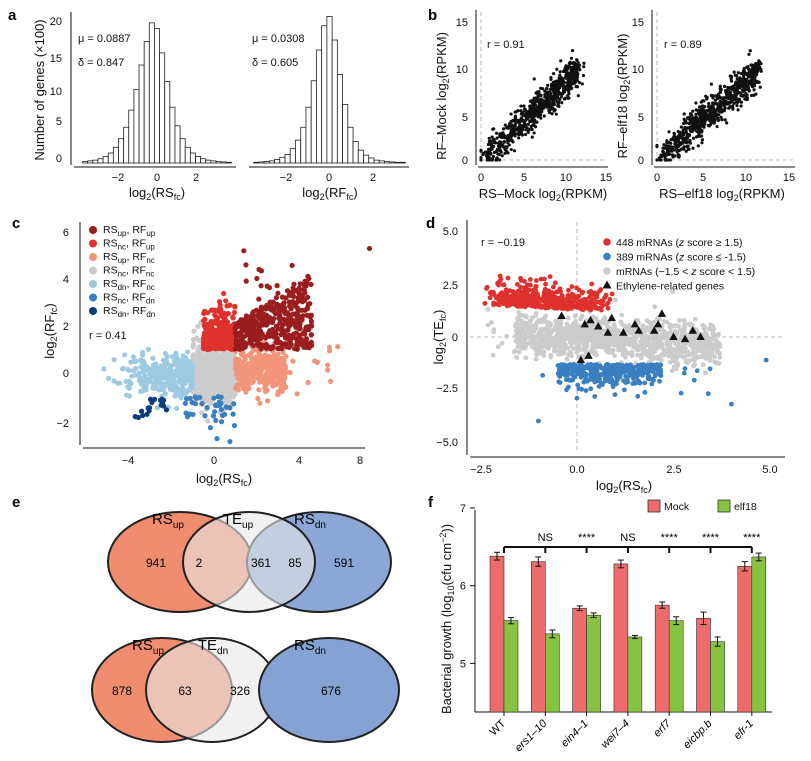 The height and width of the screenshot is (761, 811). What do you see at coordinates (129, 312) in the screenshot?
I see `c-legend-text: RSdn, RFdn` at bounding box center [129, 312].